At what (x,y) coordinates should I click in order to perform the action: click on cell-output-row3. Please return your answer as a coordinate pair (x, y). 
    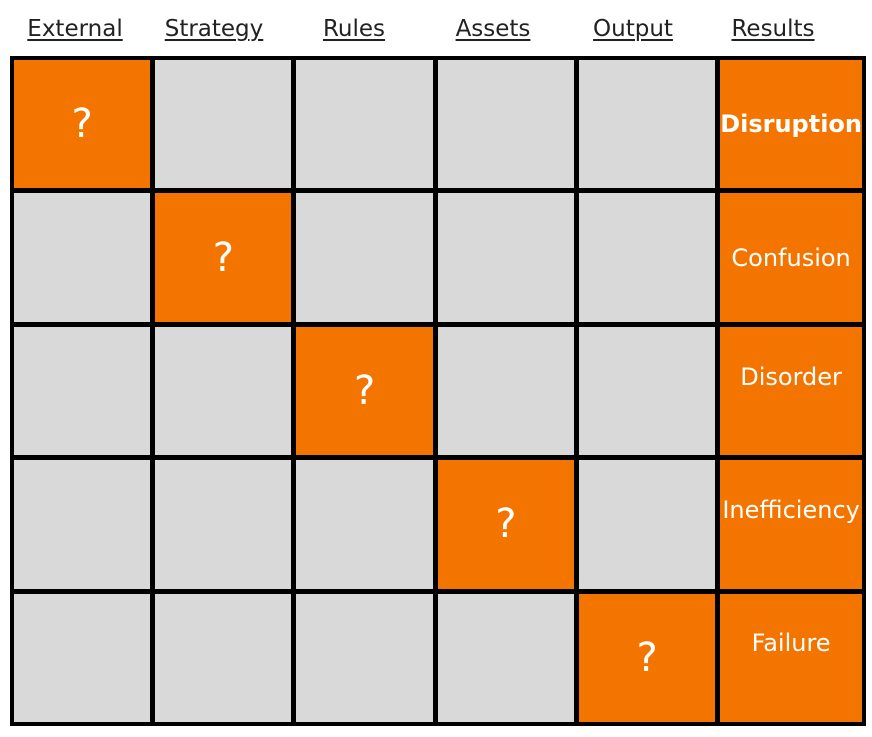
    Looking at the image, I should click on (647, 391).